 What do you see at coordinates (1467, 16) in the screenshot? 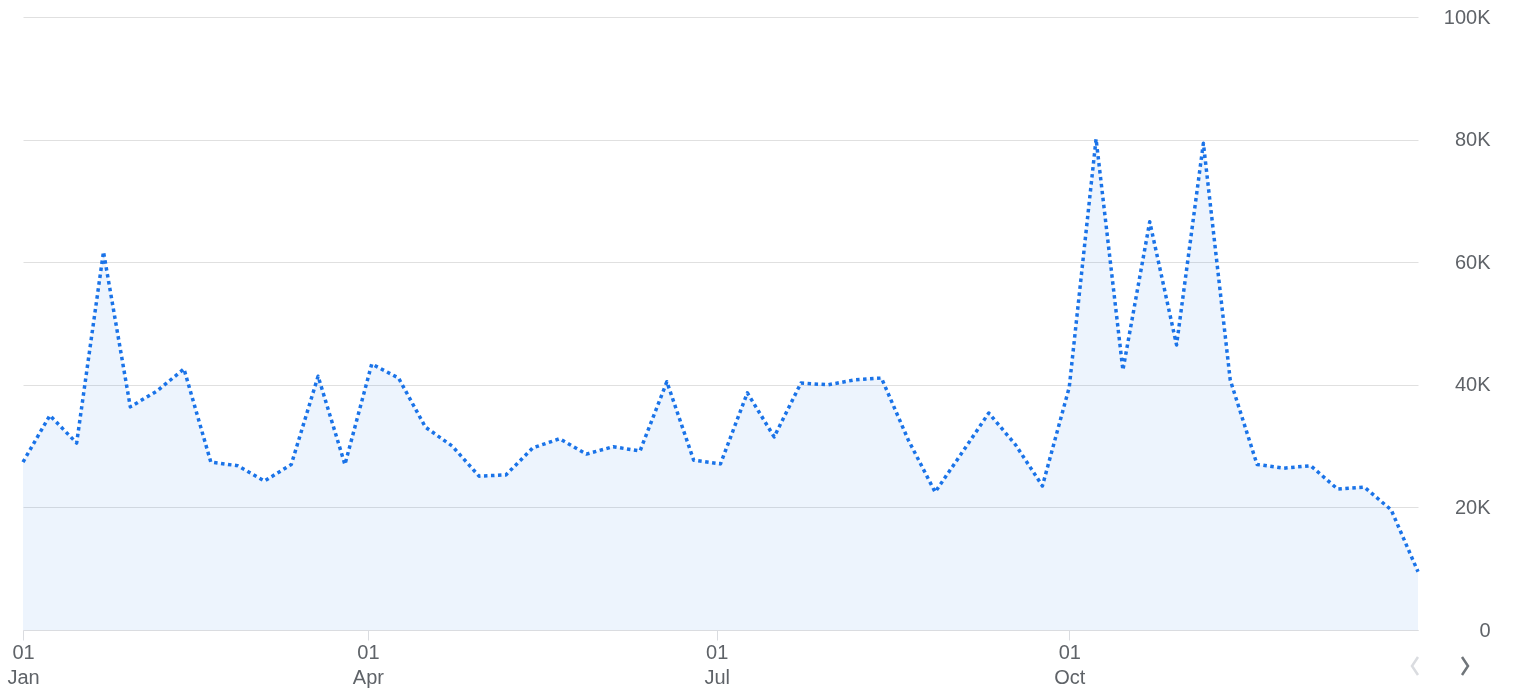
I see `y-tick-label: 100K` at bounding box center [1467, 16].